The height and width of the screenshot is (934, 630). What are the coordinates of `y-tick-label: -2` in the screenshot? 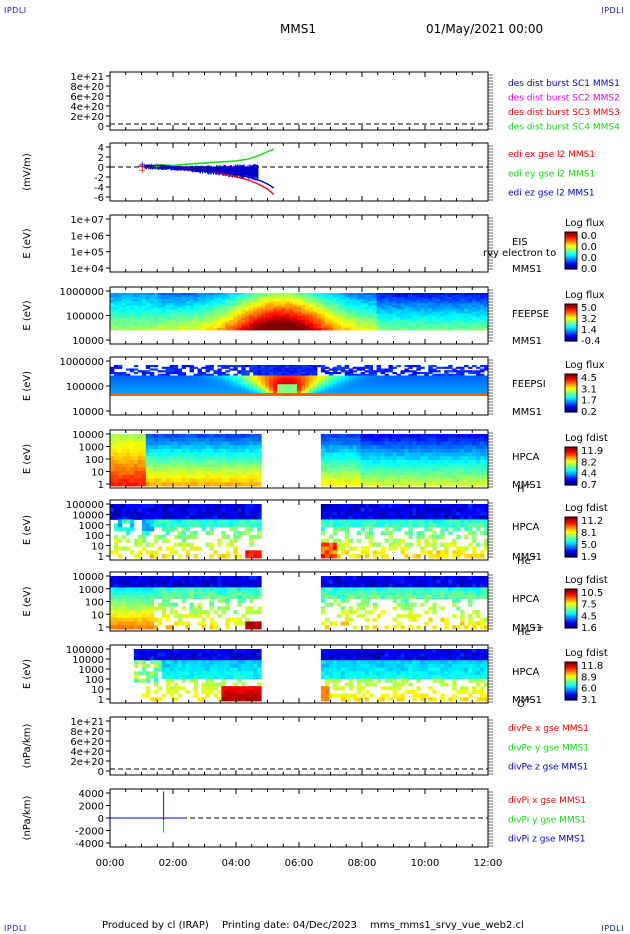 It's located at (99, 178).